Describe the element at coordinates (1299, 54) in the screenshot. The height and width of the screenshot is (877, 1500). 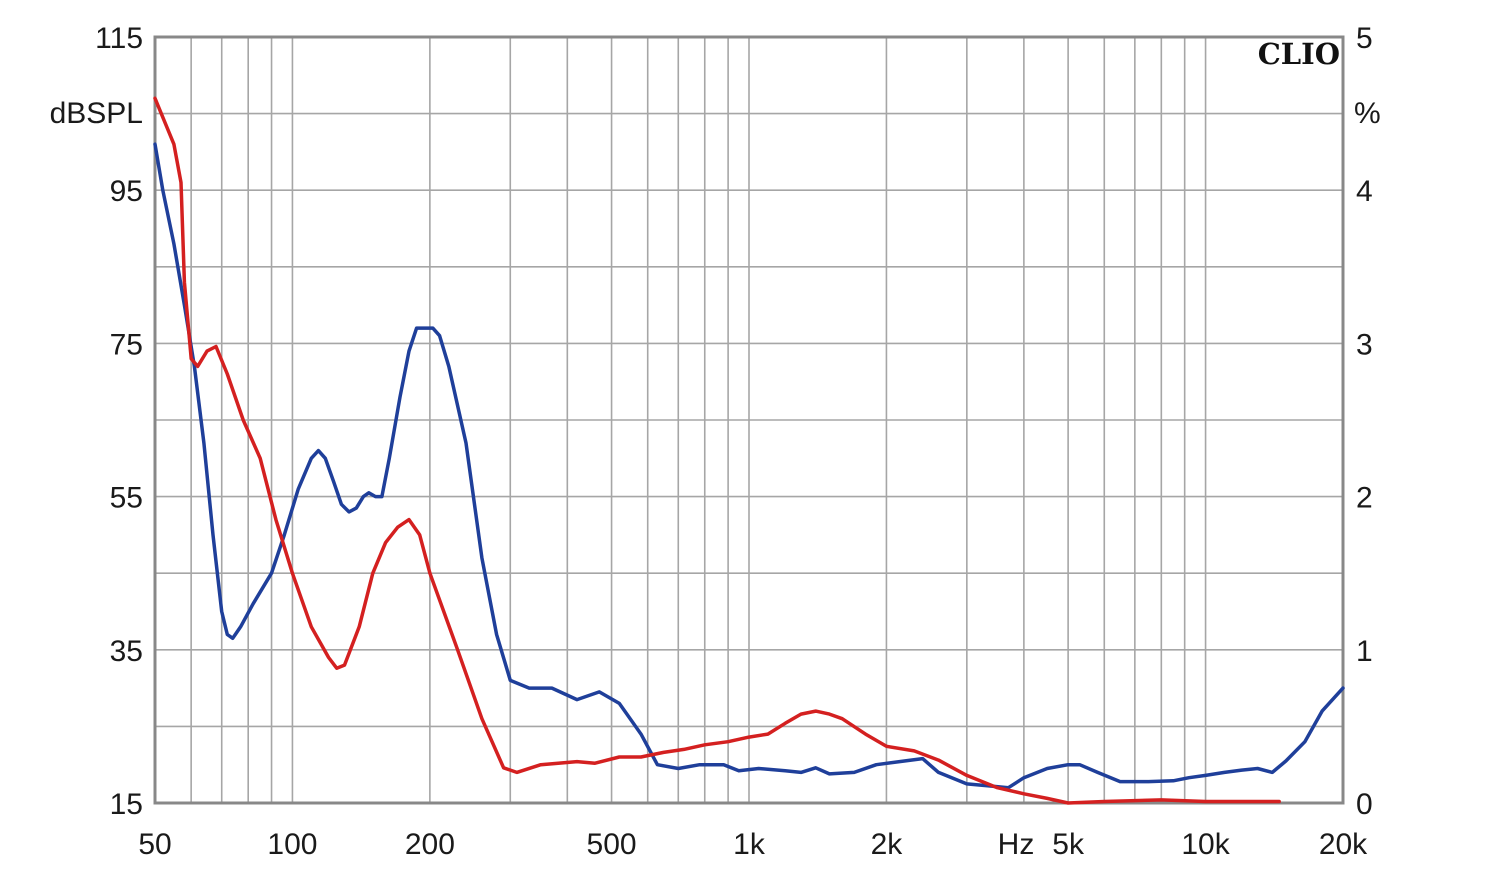
I see `clio-brand-label: CLIO` at that location.